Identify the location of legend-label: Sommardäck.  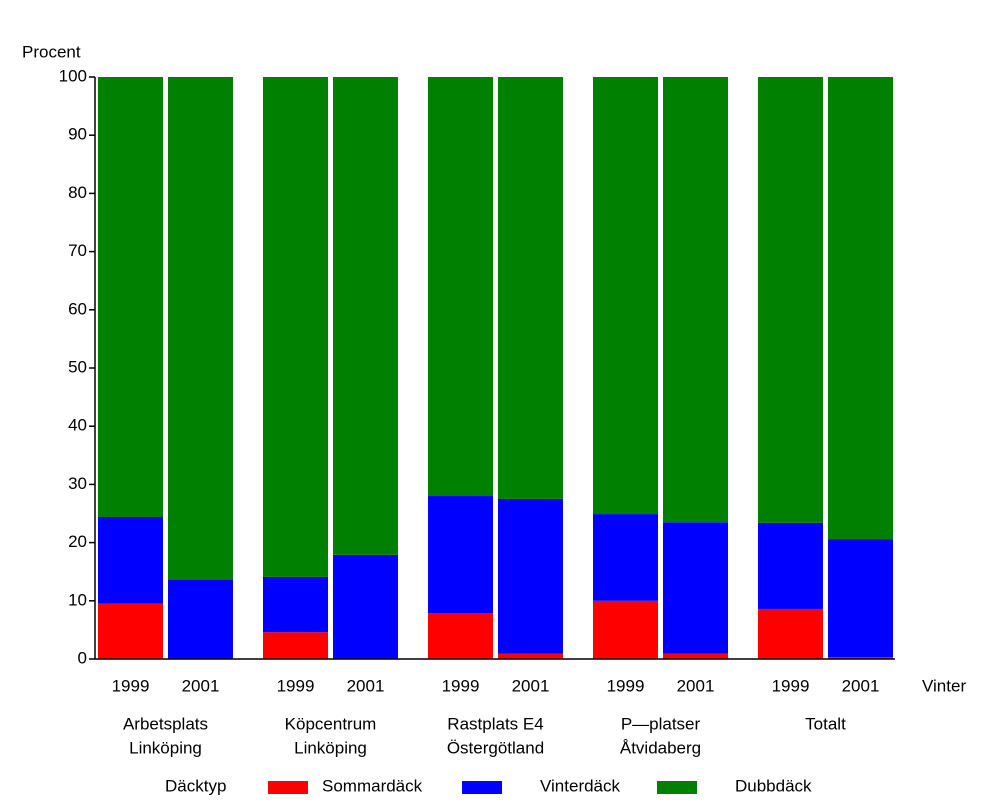
(372, 785).